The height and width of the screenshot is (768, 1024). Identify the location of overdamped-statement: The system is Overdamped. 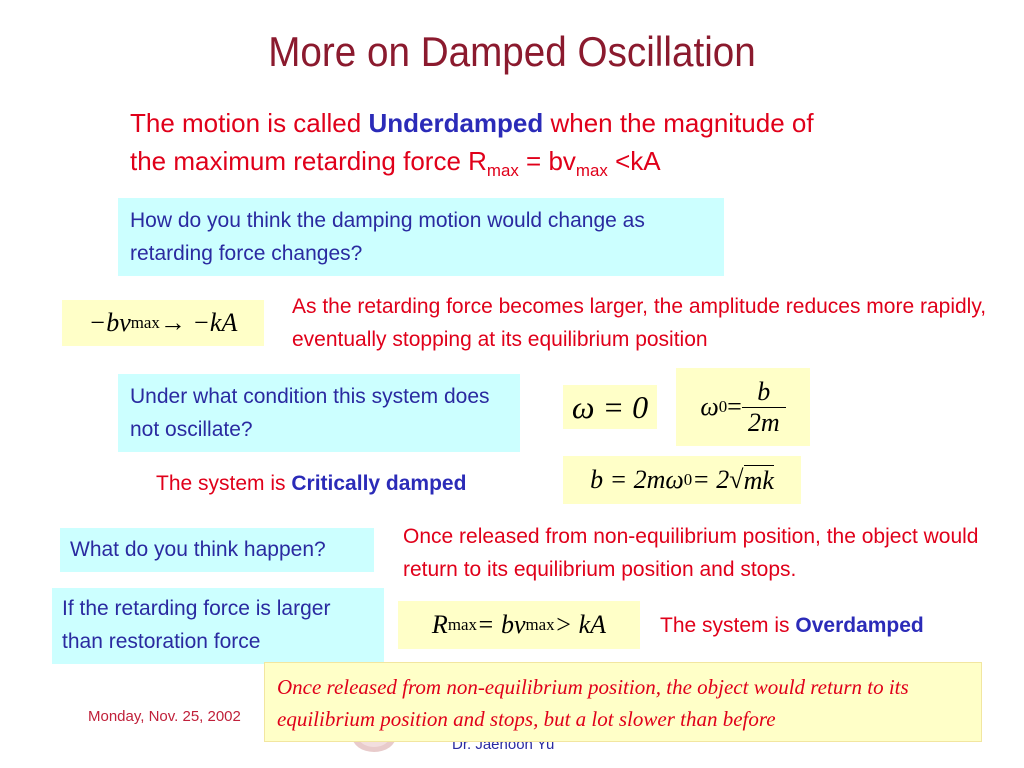
(792, 626).